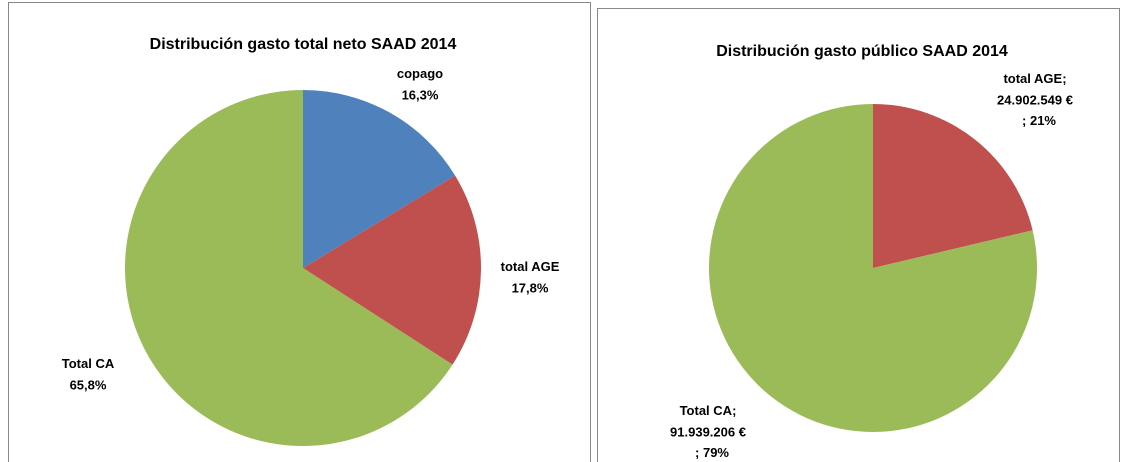 The height and width of the screenshot is (462, 1127). What do you see at coordinates (88, 384) in the screenshot?
I see `value-label: 65,8%` at bounding box center [88, 384].